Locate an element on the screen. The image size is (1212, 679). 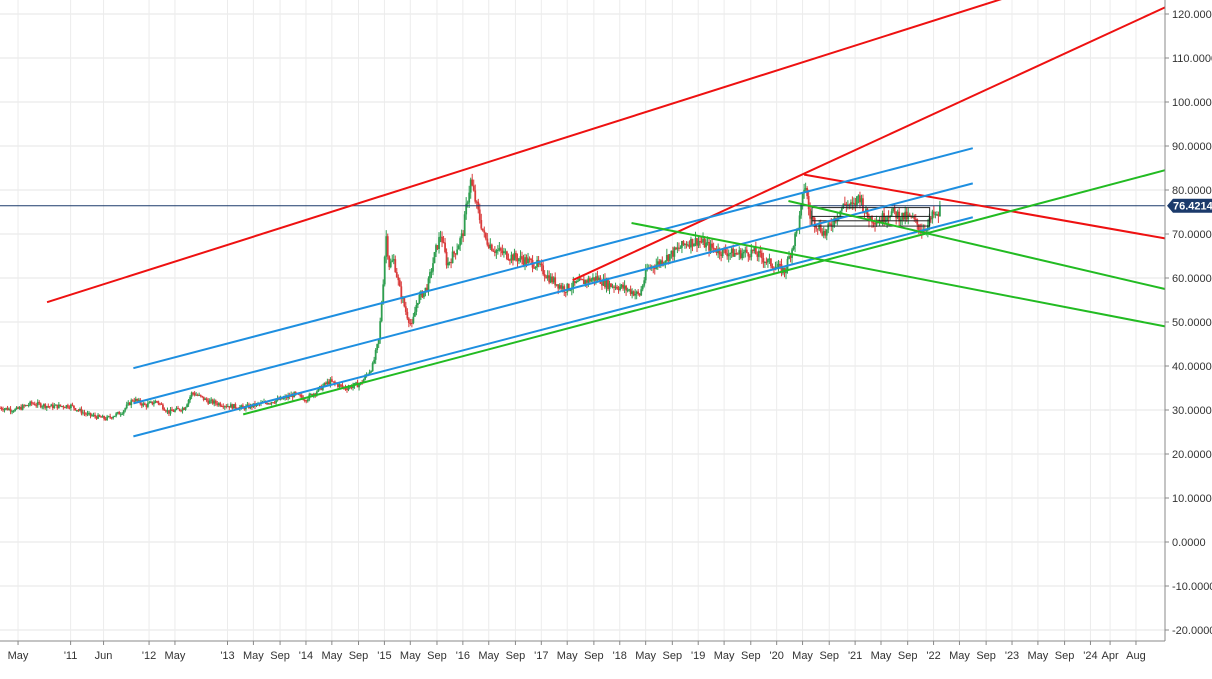
y-tick-label: -10.0000 is located at coordinates (1192, 587).